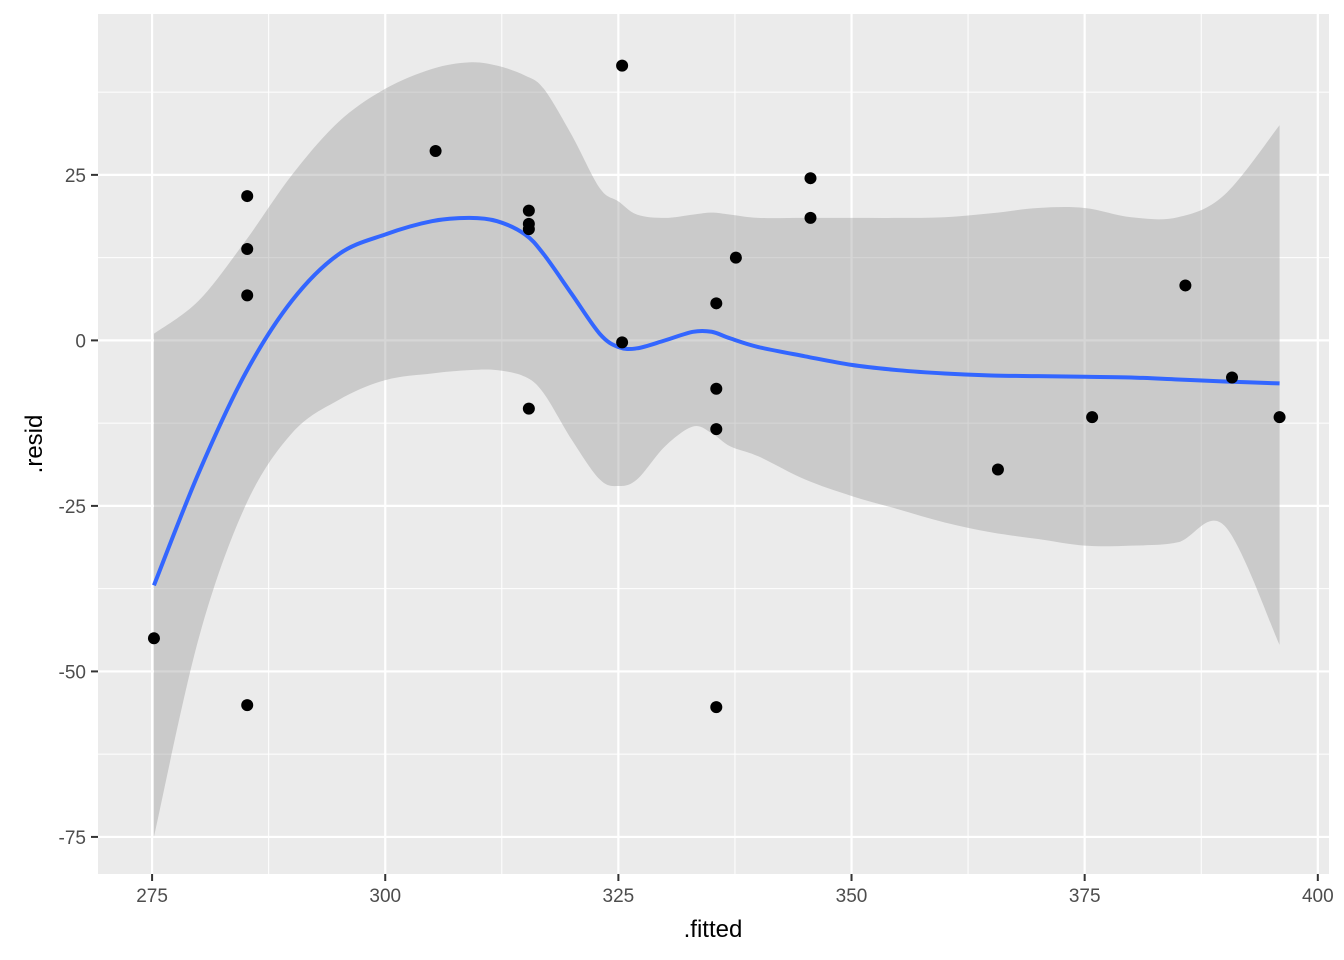 Image resolution: width=1344 pixels, height=960 pixels. Describe the element at coordinates (1318, 896) in the screenshot. I see `x-tick-label: 400` at that location.